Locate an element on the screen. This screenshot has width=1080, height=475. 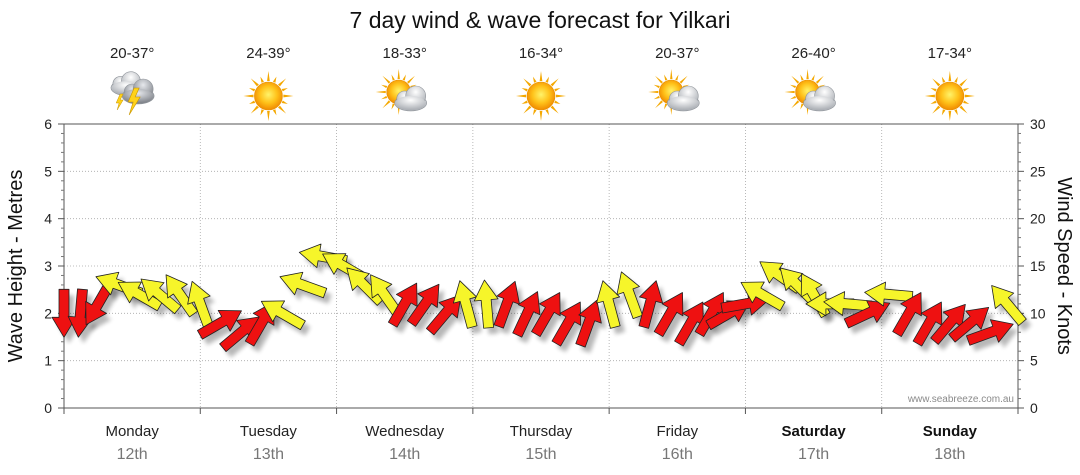
day-weather-thursday: 16-34° is located at coordinates (541, 83).